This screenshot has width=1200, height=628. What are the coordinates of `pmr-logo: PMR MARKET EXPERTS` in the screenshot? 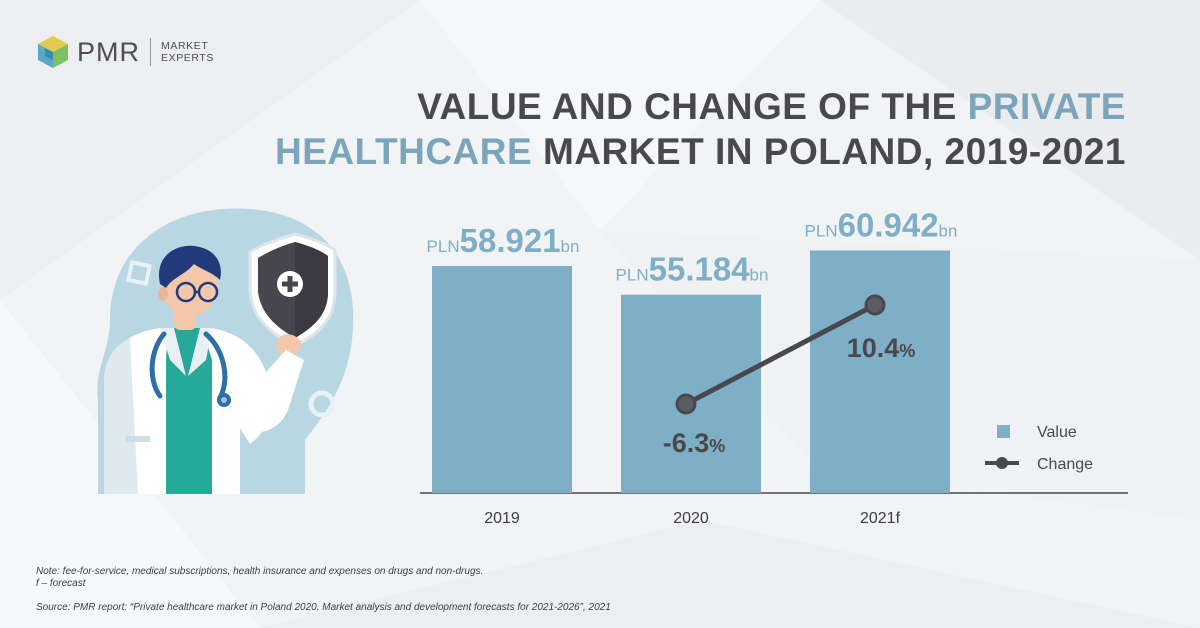 It's located at (125, 52).